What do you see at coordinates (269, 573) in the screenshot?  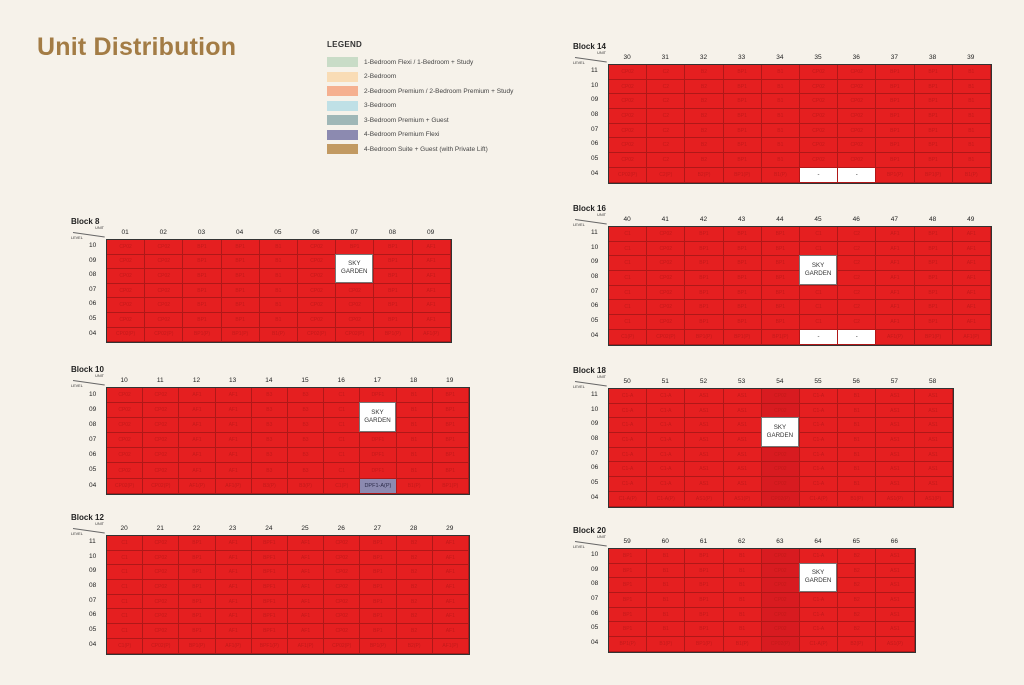 I see `unit-cell: BPF1` at bounding box center [269, 573].